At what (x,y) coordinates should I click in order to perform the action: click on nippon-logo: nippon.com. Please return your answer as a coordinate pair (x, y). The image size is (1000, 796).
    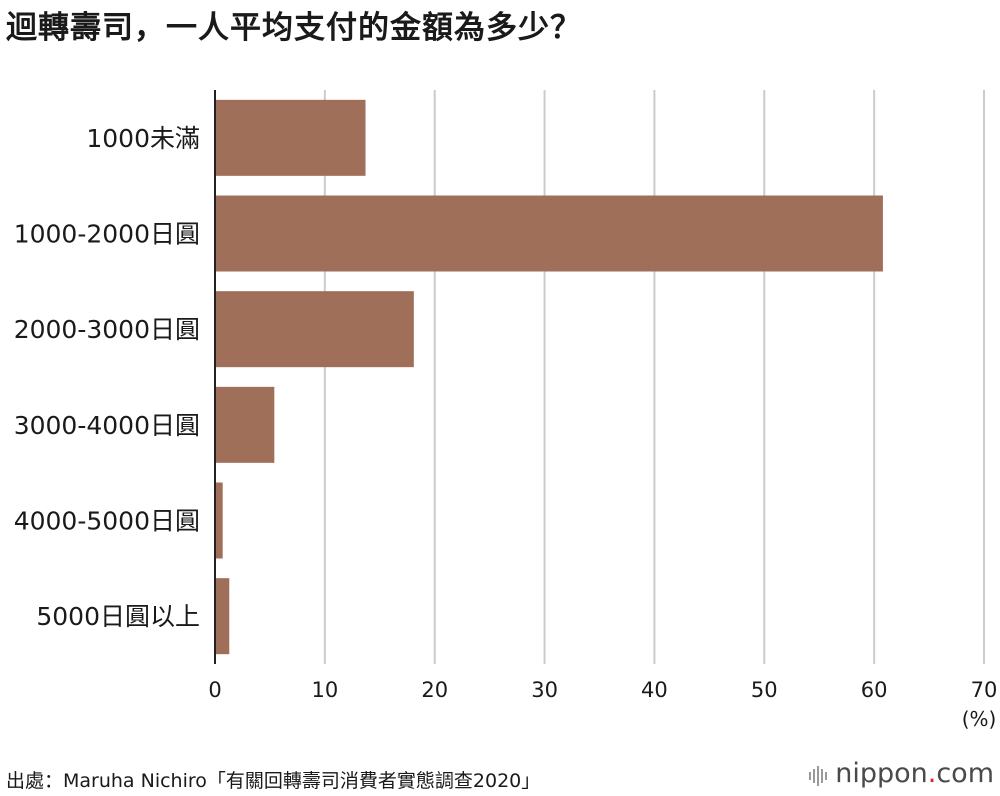
    Looking at the image, I should click on (901, 774).